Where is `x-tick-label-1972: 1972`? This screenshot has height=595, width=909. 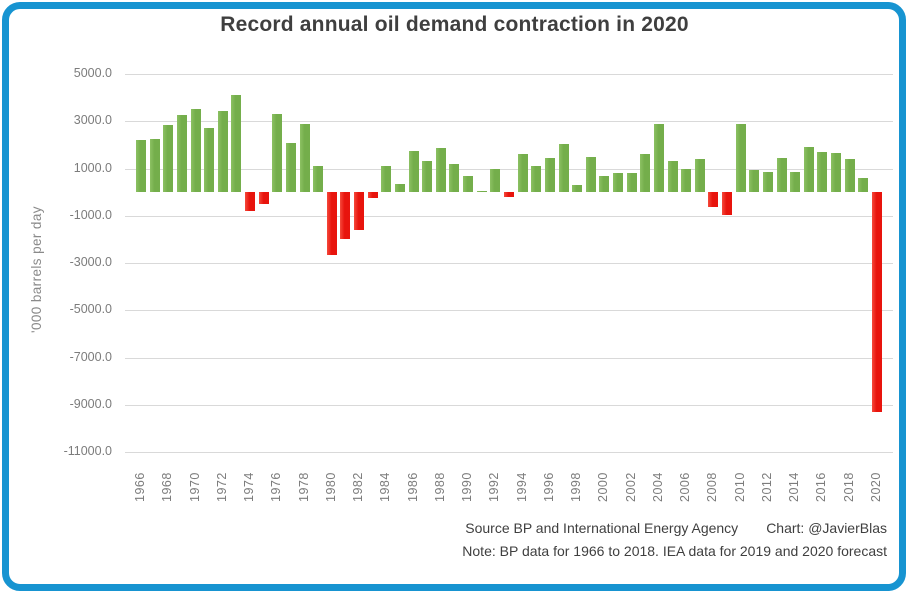 x-tick-label-1972: 1972 is located at coordinates (221, 487).